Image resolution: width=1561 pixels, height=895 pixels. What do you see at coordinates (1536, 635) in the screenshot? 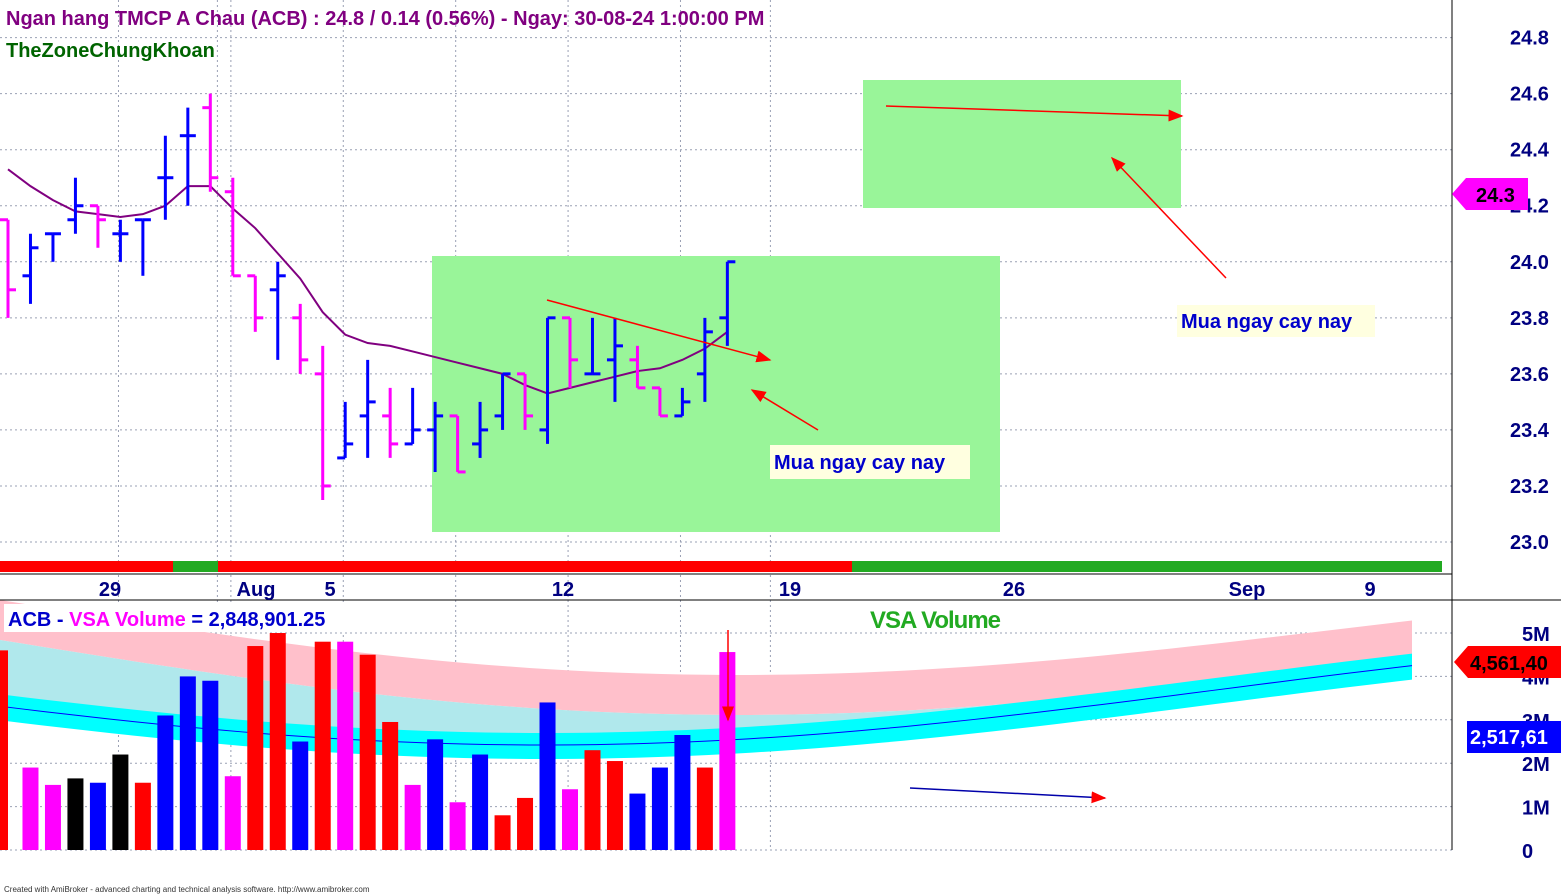
I see `volume-tick-label: 5M` at bounding box center [1536, 635].